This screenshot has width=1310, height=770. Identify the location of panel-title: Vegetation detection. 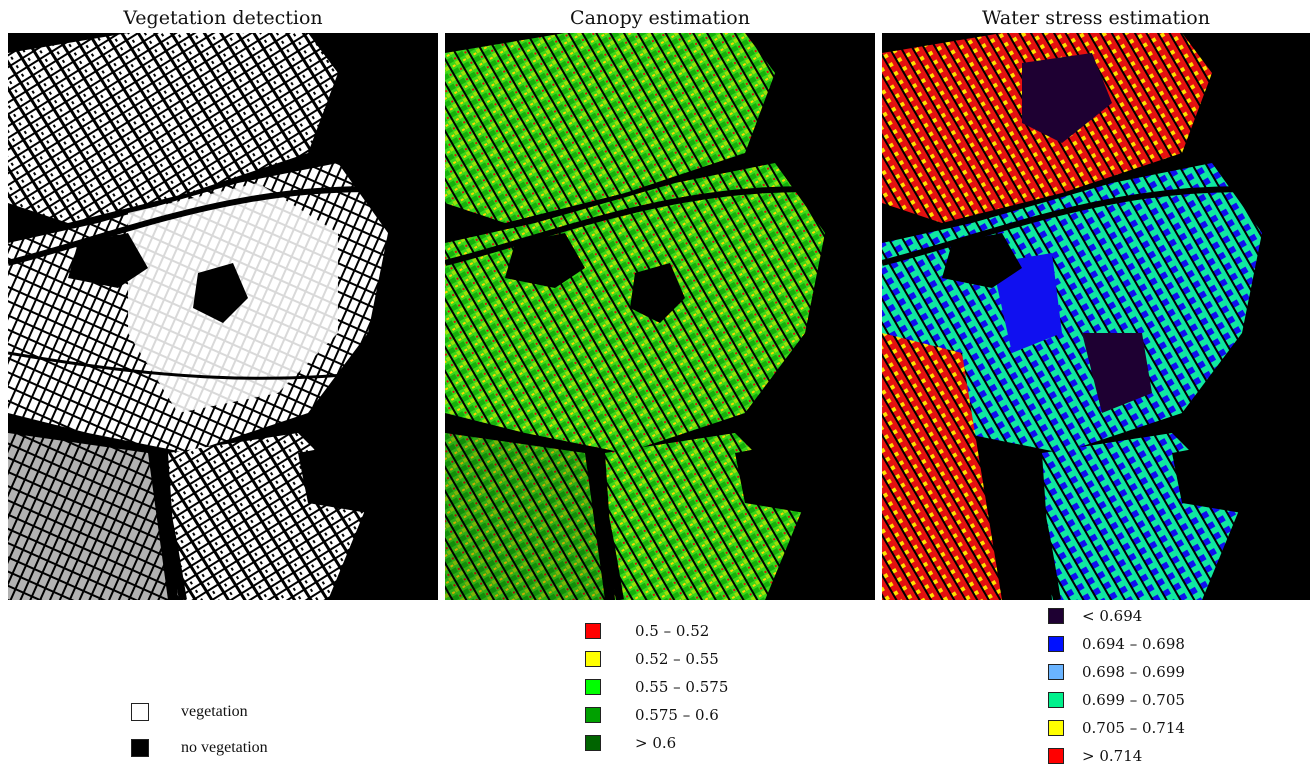
(223, 18).